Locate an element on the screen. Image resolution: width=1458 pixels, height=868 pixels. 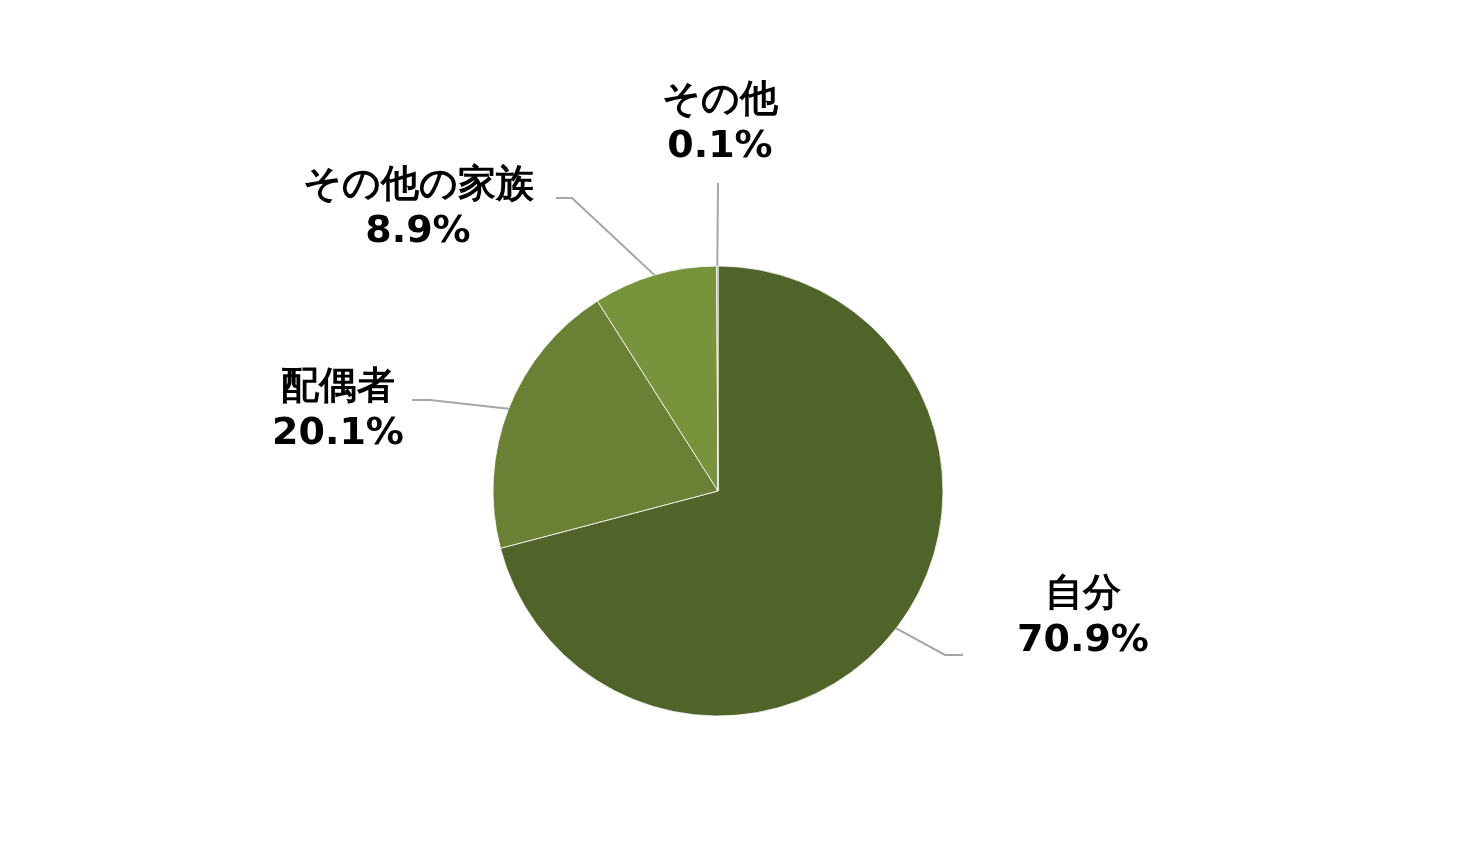
slice-label: その他の家族 is located at coordinates (418, 183).